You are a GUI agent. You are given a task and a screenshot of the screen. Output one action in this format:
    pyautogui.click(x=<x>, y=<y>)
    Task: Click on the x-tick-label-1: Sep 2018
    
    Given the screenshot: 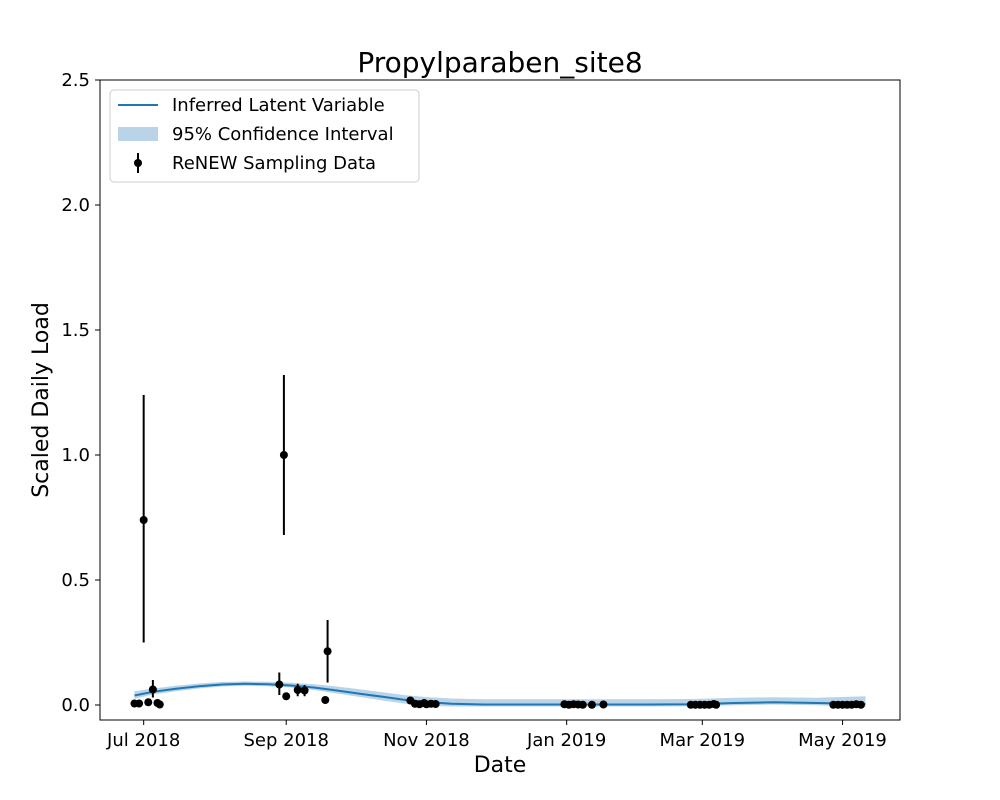 What is the action you would take?
    pyautogui.click(x=285, y=740)
    